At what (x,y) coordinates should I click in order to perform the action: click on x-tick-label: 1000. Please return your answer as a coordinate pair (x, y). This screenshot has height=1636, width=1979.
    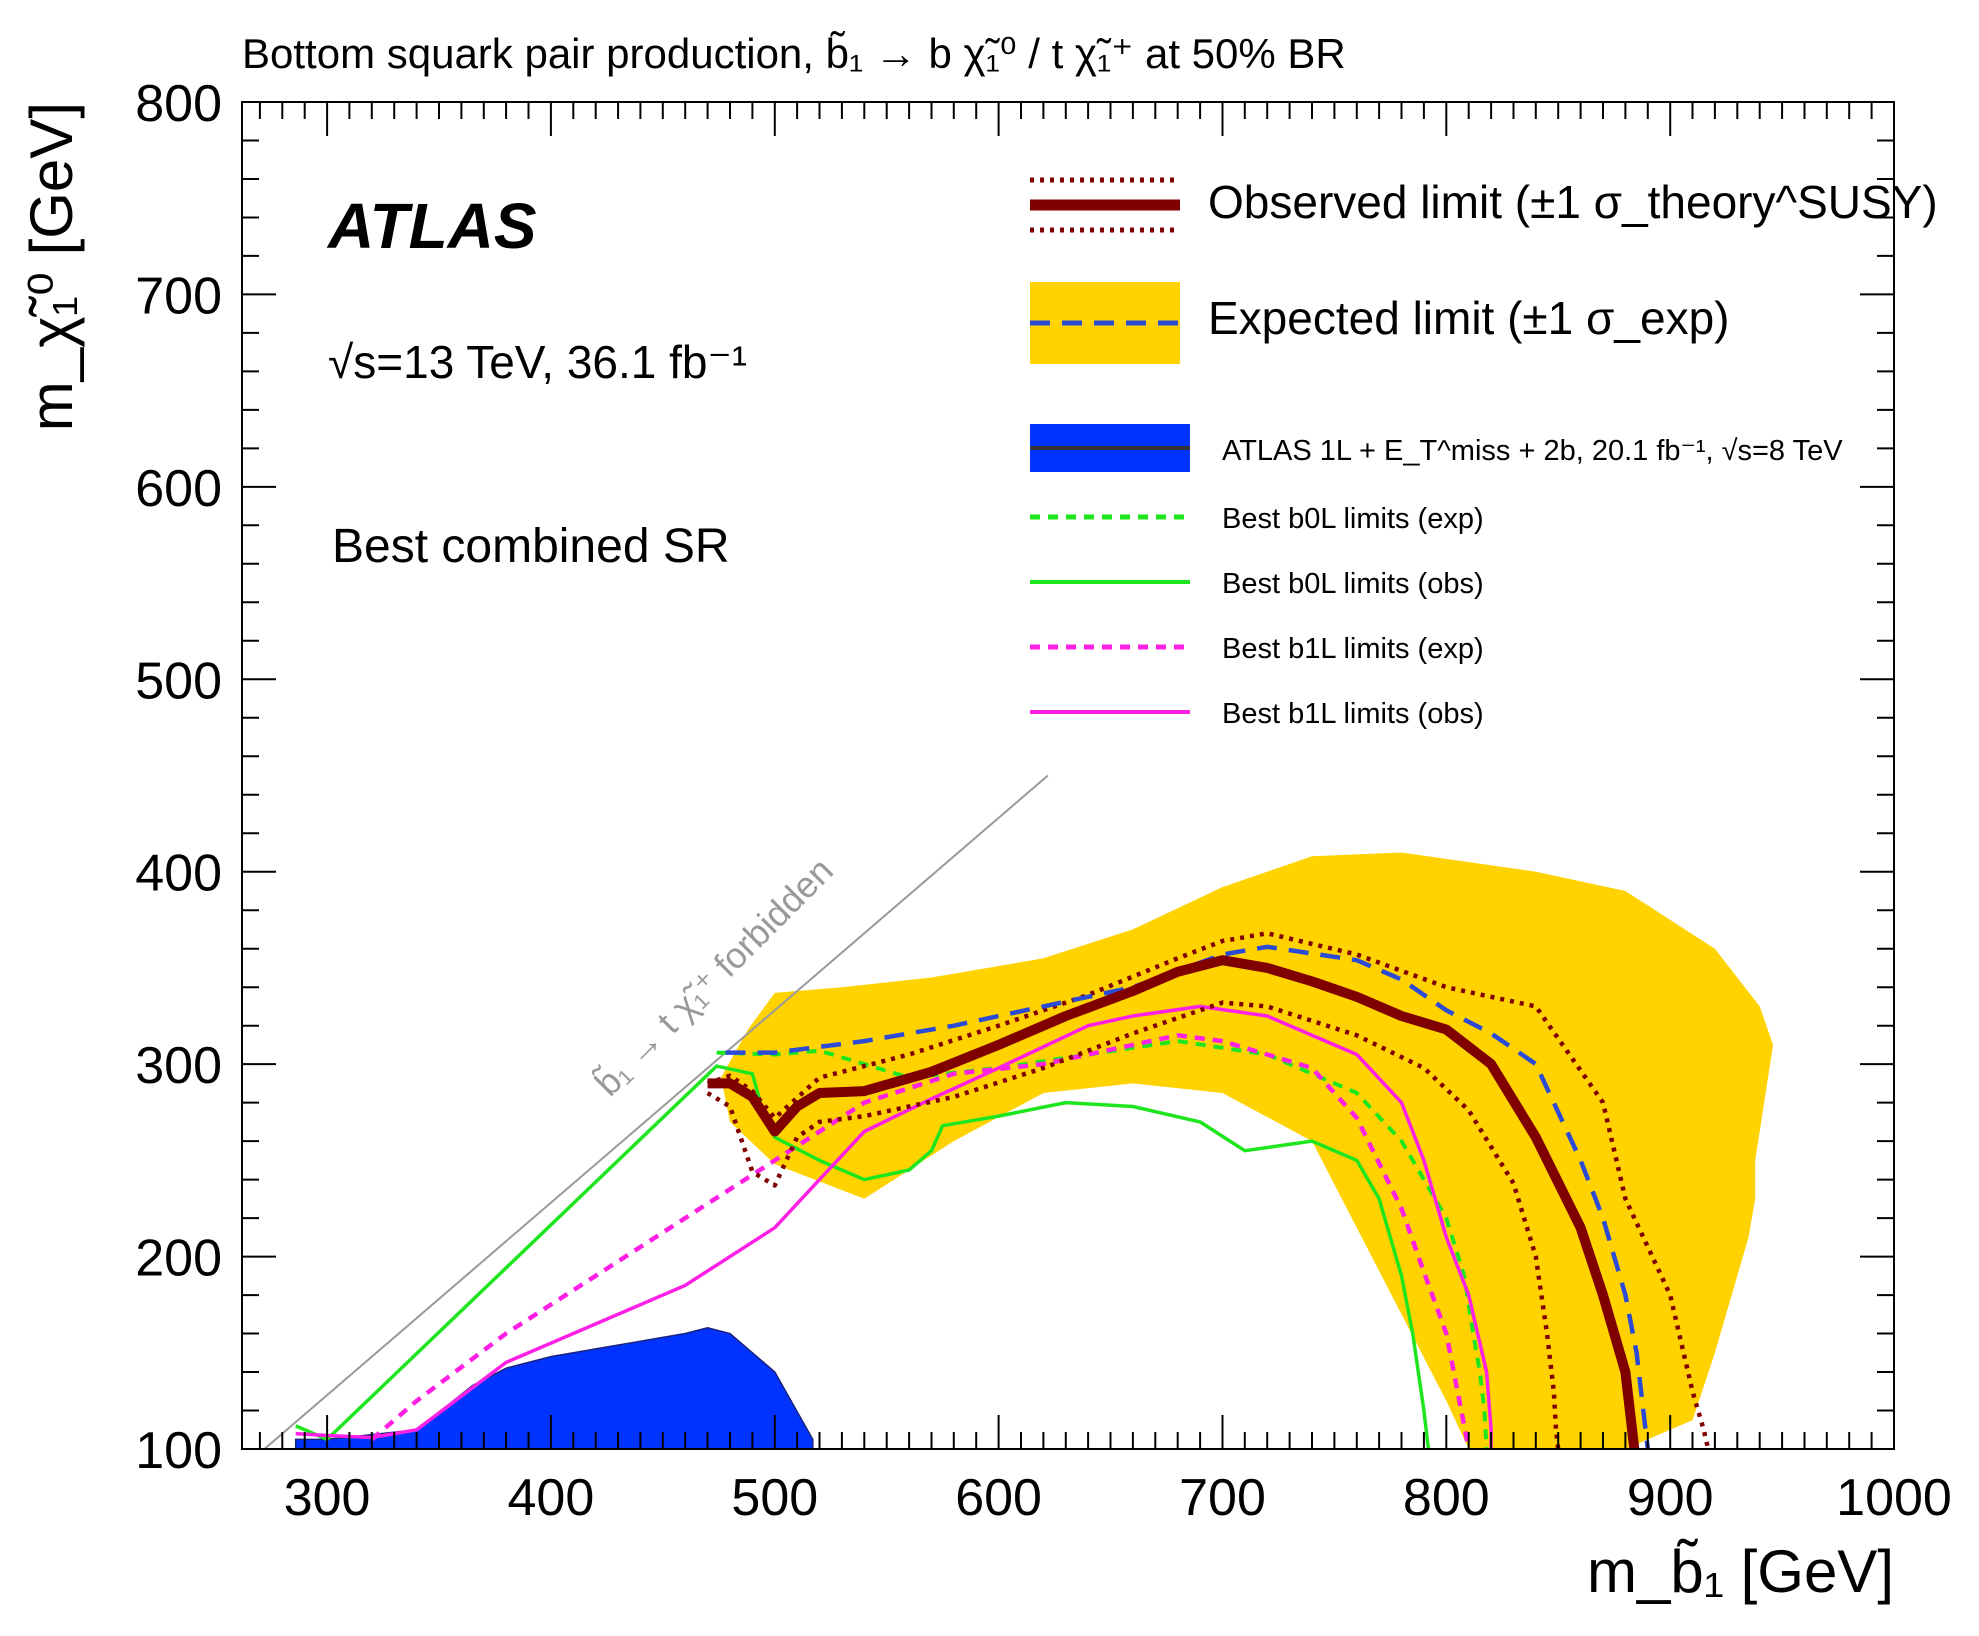
    Looking at the image, I should click on (1894, 1498).